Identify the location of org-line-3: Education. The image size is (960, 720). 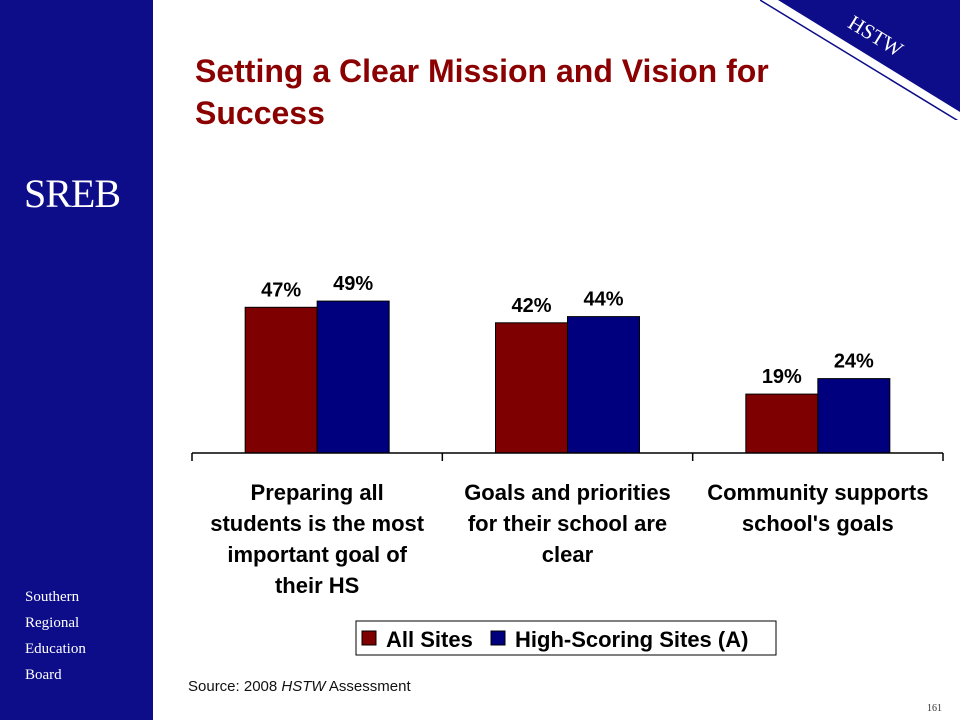
(55, 649).